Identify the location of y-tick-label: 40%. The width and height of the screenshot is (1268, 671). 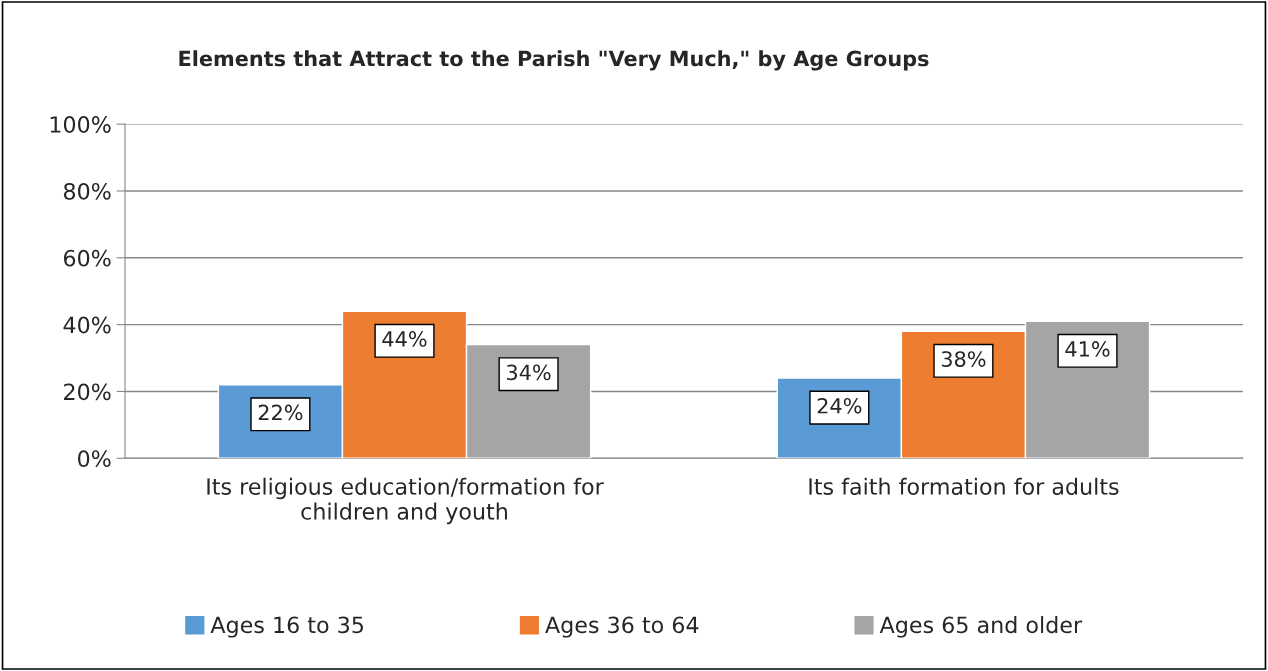
(87, 325).